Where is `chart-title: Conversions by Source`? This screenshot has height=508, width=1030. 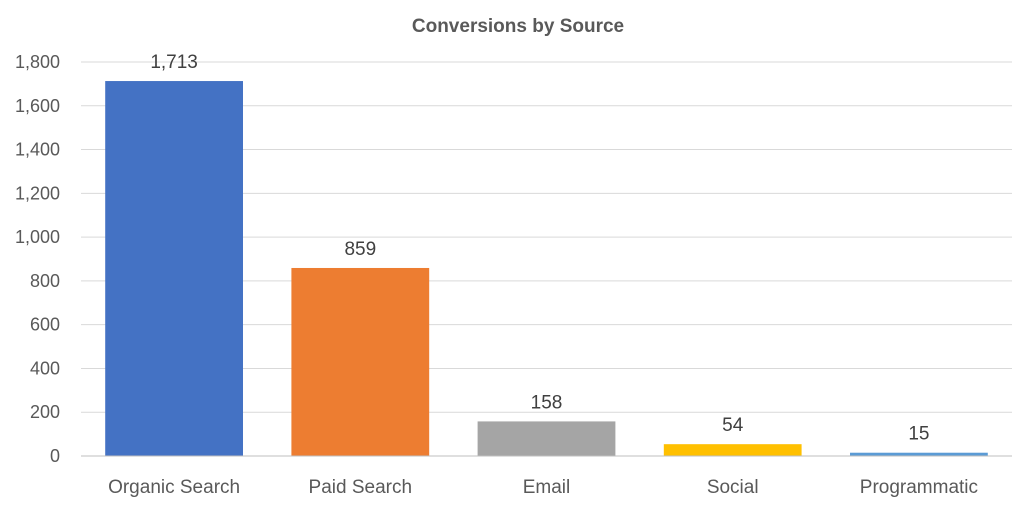 chart-title: Conversions by Source is located at coordinates (518, 26).